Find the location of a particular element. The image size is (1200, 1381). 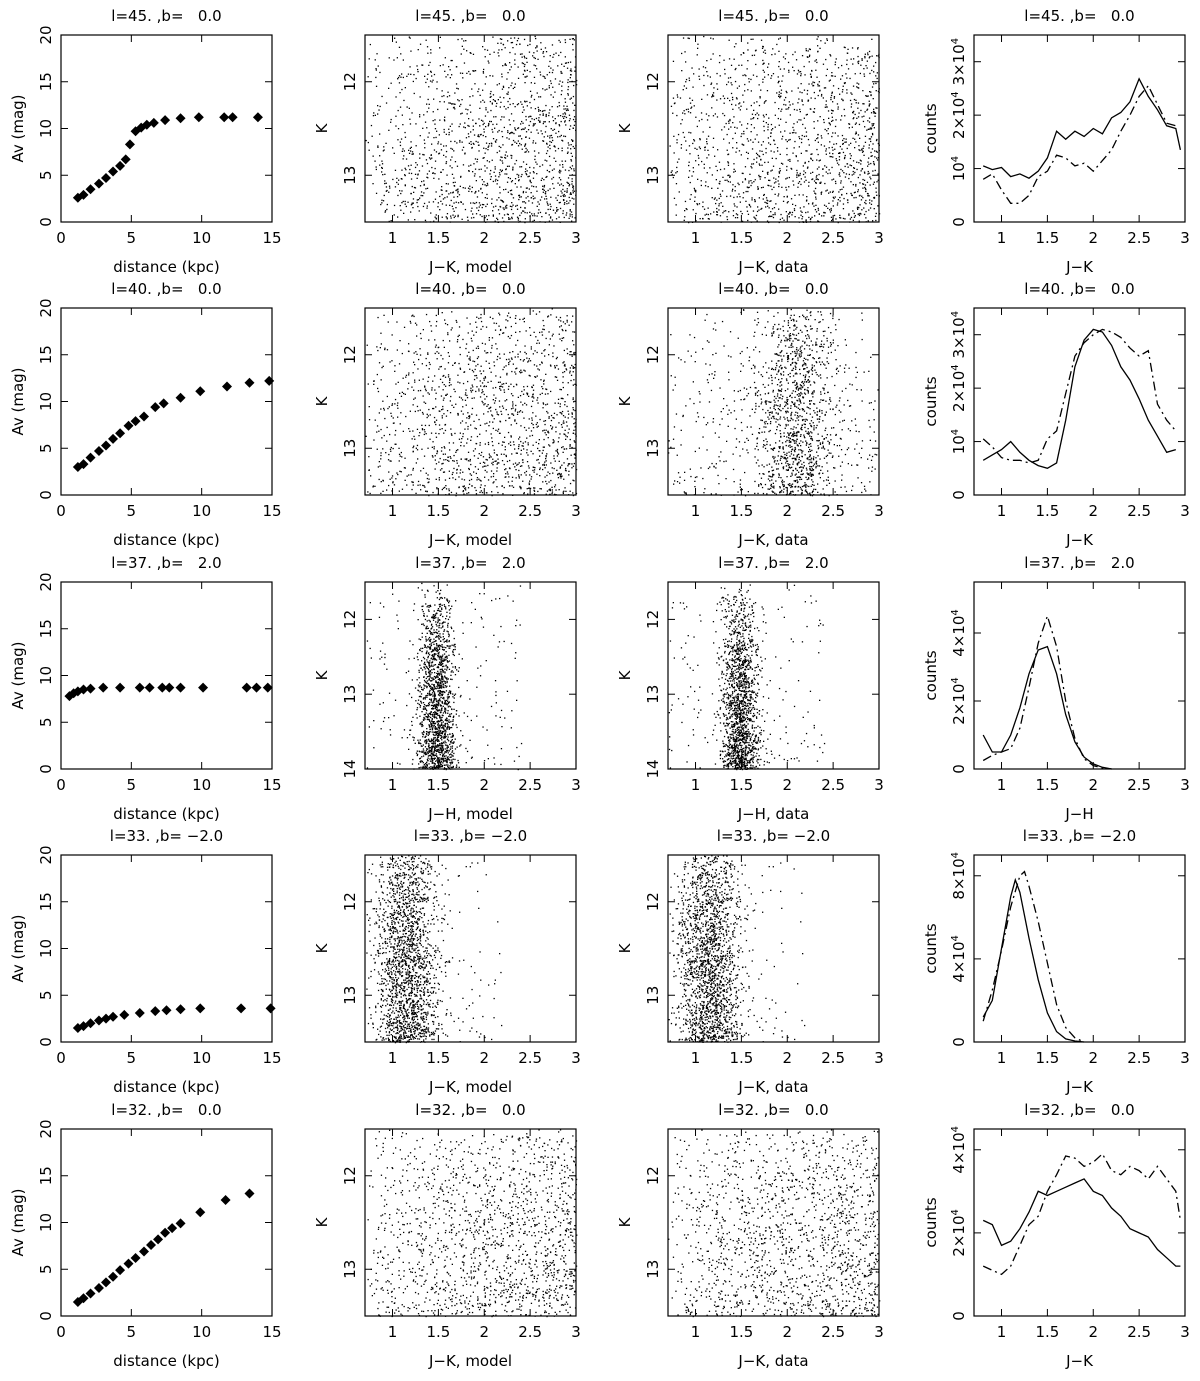

panel-title: l=45. ,b= 0.0 is located at coordinates (470, 16).